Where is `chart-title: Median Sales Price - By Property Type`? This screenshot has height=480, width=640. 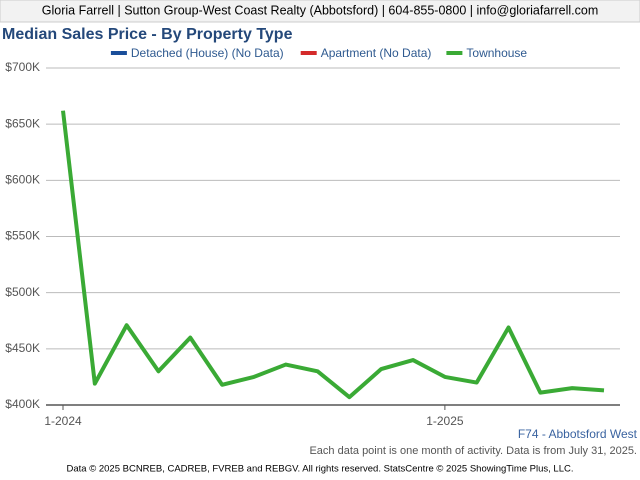 chart-title: Median Sales Price - By Property Type is located at coordinates (147, 34).